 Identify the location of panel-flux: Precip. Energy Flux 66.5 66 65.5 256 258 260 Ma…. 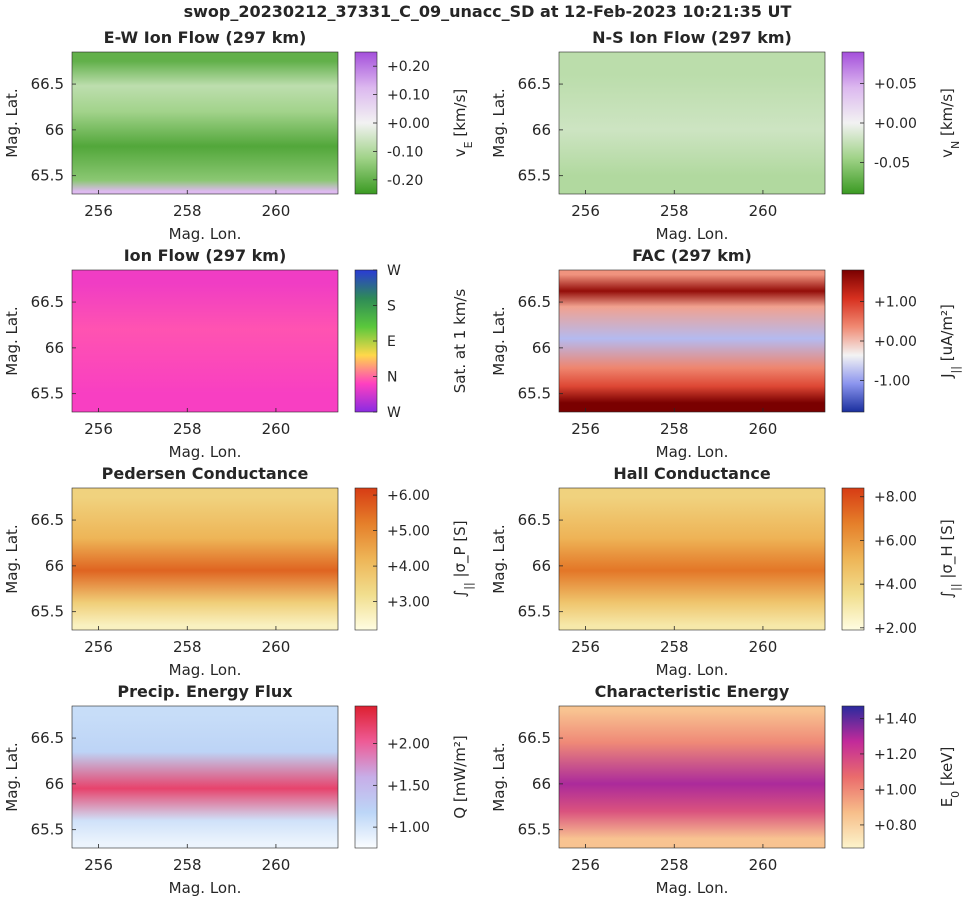
(243, 787).